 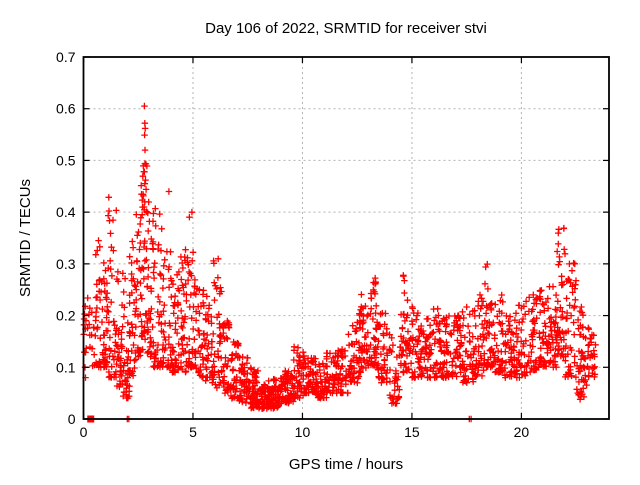 What do you see at coordinates (84, 432) in the screenshot?
I see `x-tick-label: 0` at bounding box center [84, 432].